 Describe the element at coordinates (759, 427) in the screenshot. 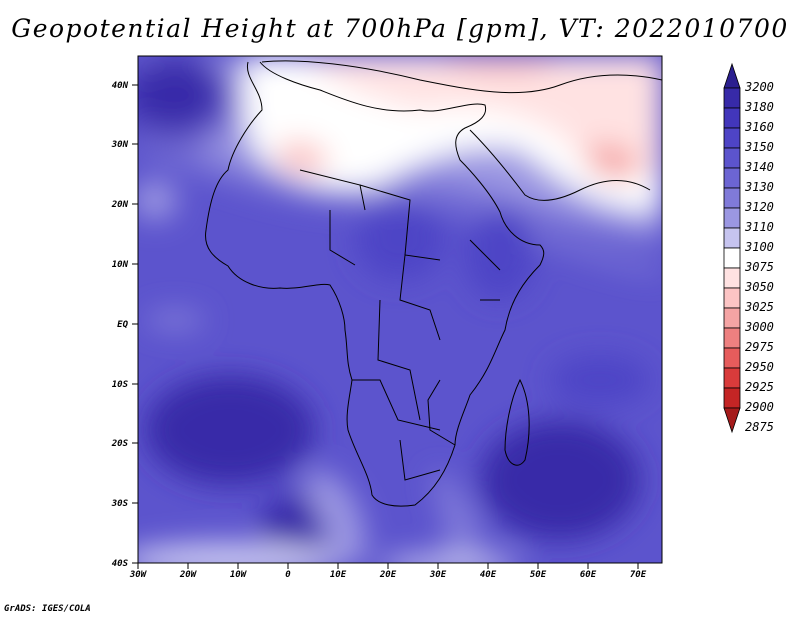

I see `colorbar-label: 2875` at that location.